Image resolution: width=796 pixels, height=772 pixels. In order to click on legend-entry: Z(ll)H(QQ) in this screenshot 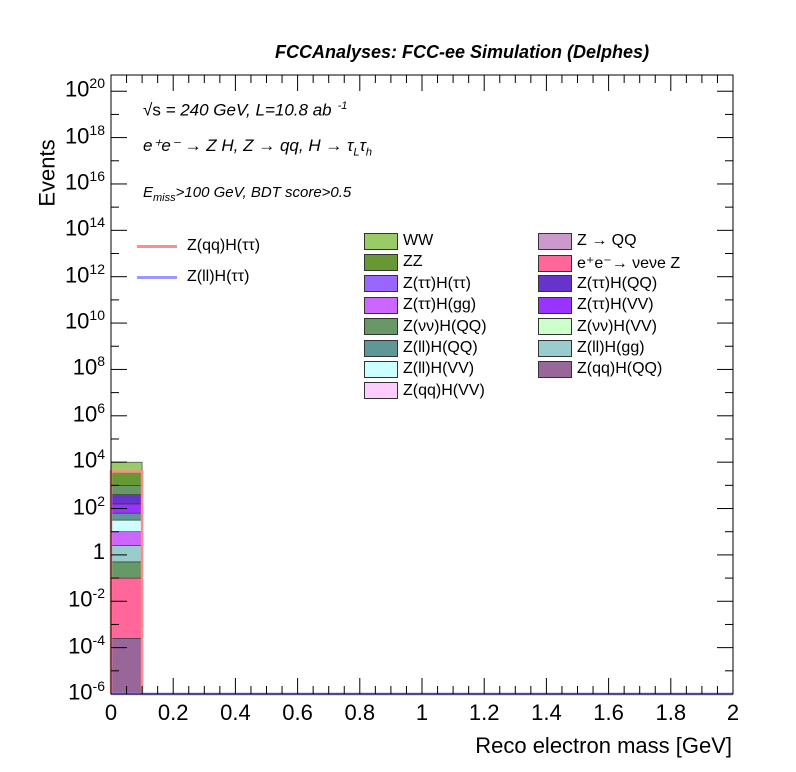, I will do `click(421, 348)`.